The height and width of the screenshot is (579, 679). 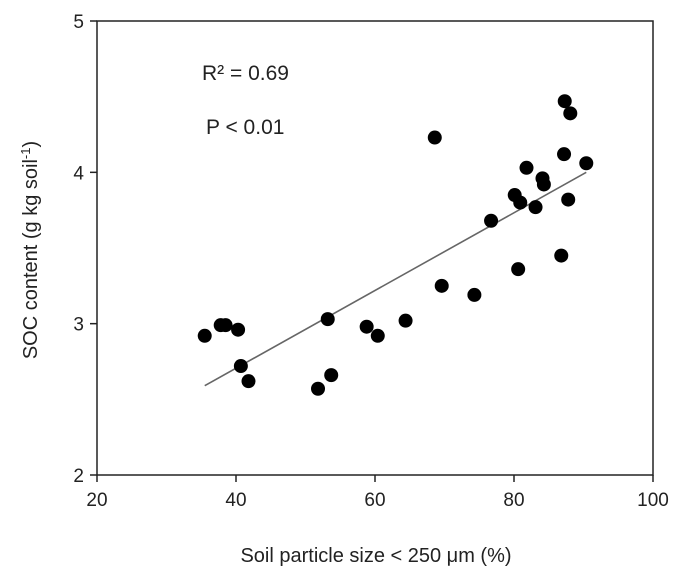 What do you see at coordinates (374, 500) in the screenshot?
I see `x-tick-label: 60` at bounding box center [374, 500].